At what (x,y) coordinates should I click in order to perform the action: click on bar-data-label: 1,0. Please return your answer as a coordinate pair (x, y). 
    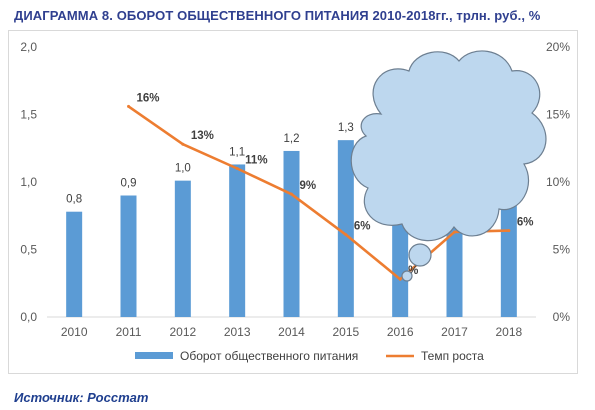
    Looking at the image, I should click on (183, 169).